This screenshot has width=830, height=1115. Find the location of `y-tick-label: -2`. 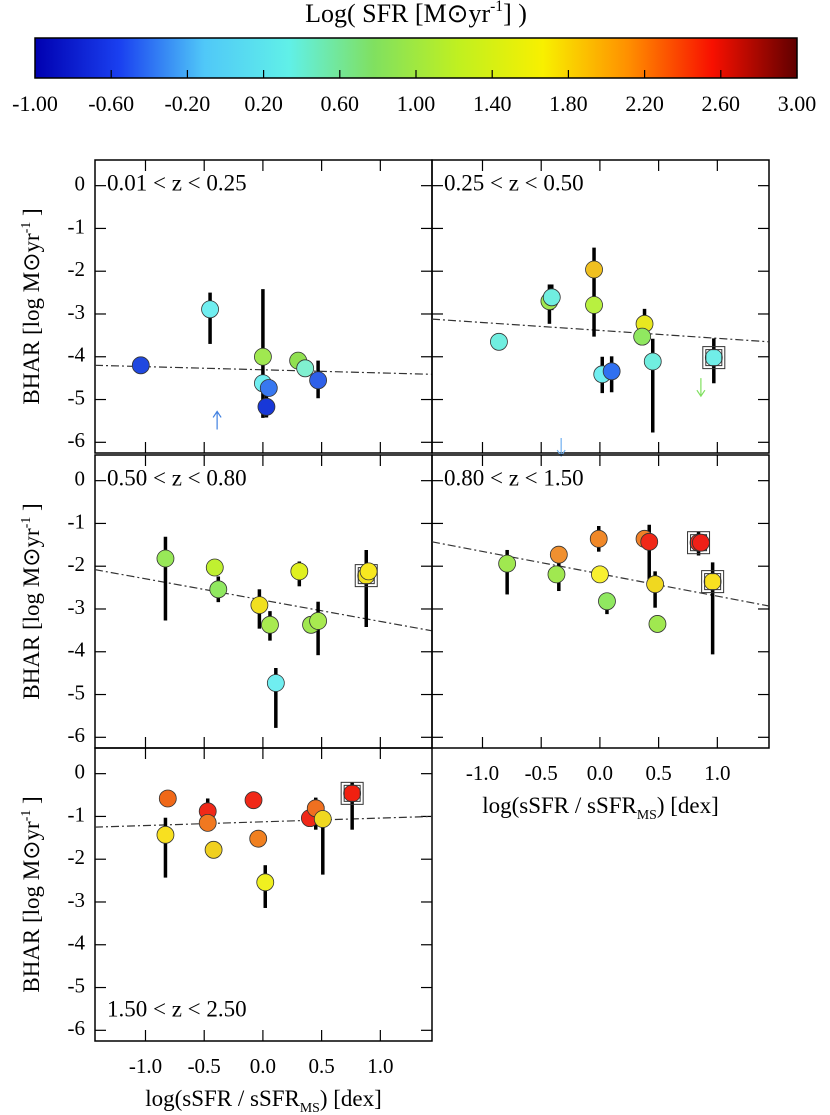

y-tick-label: -2 is located at coordinates (77, 269).